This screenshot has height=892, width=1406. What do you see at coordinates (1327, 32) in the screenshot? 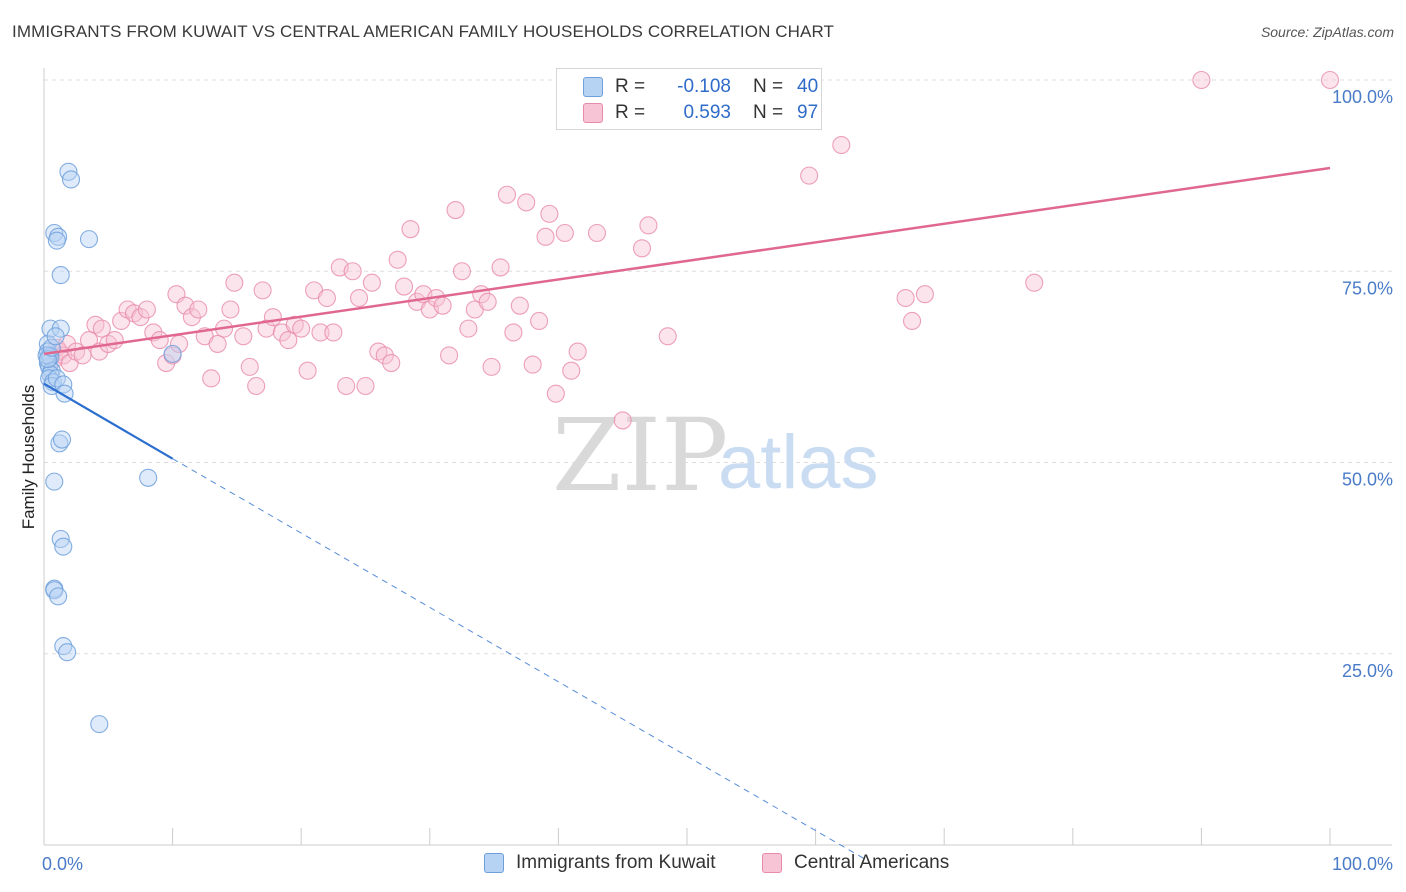
I see `source-credit: Source: ZipAtlas.com` at bounding box center [1327, 32].